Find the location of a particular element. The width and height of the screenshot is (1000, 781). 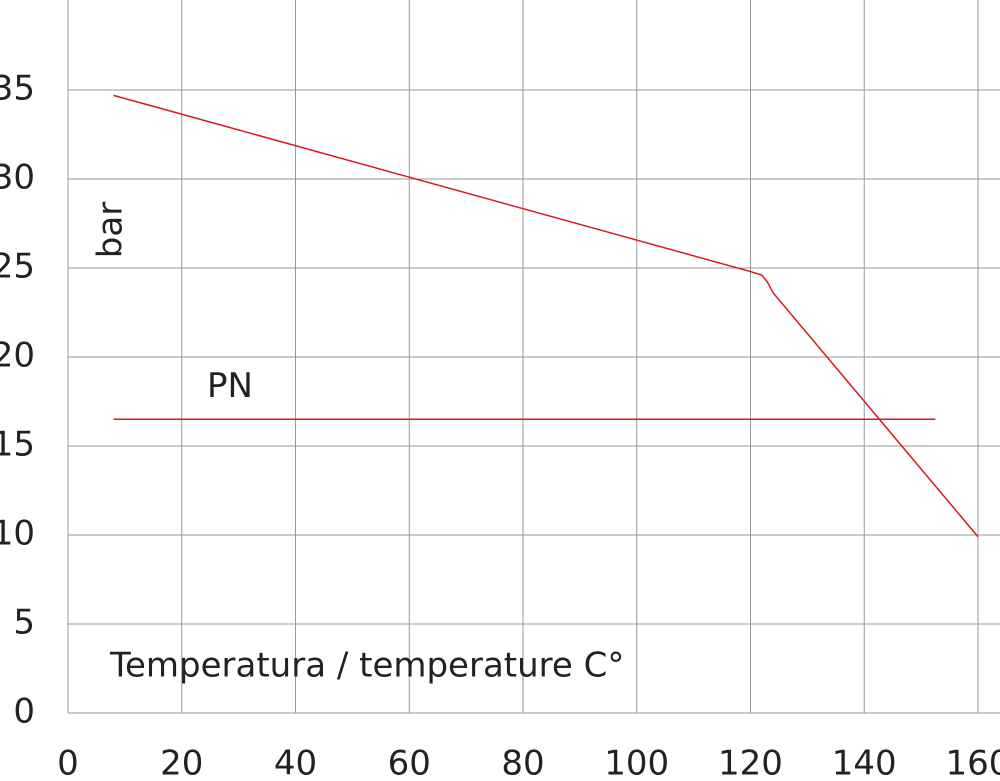

y-tick-label: 30 is located at coordinates (17, 178).